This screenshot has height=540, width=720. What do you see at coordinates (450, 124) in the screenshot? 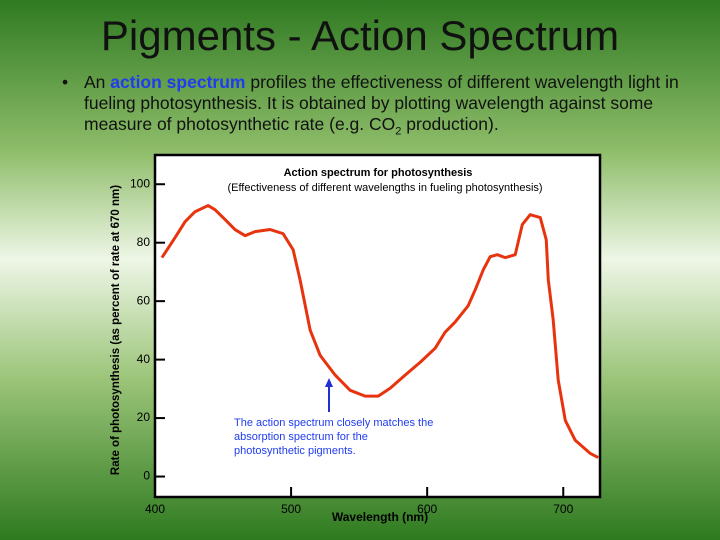
I see `text: production).` at bounding box center [450, 124].